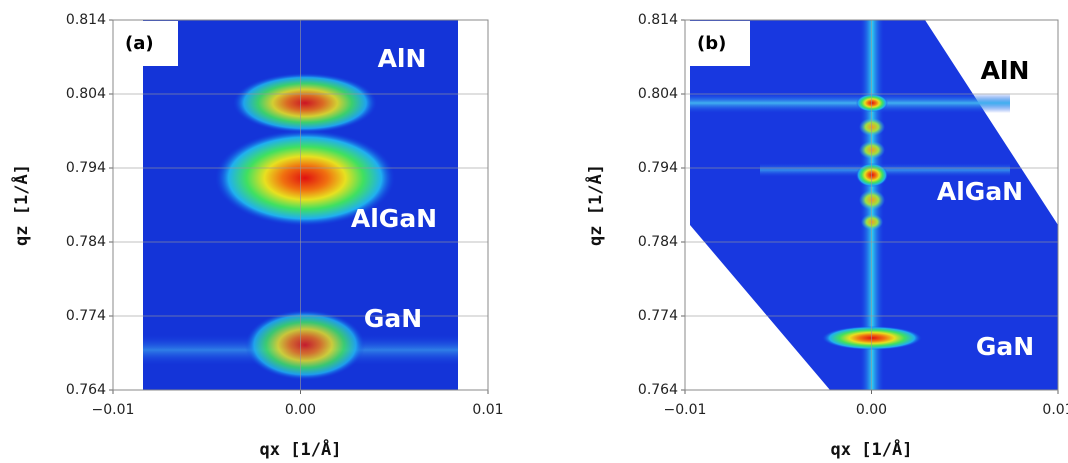  I want to click on panel-label: (a), so click(139, 43).